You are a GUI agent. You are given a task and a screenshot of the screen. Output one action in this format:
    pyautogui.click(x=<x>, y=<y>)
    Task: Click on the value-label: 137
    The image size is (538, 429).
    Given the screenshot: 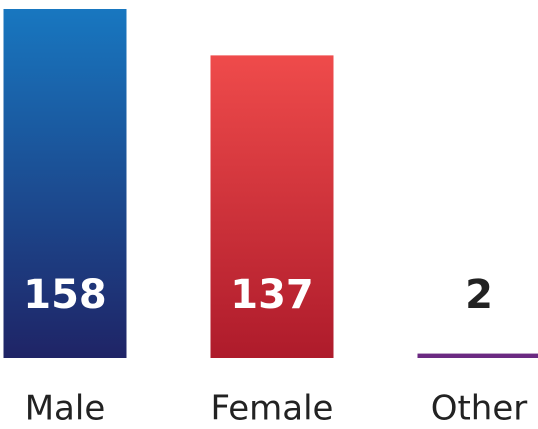 What is the action you would take?
    pyautogui.click(x=272, y=295)
    